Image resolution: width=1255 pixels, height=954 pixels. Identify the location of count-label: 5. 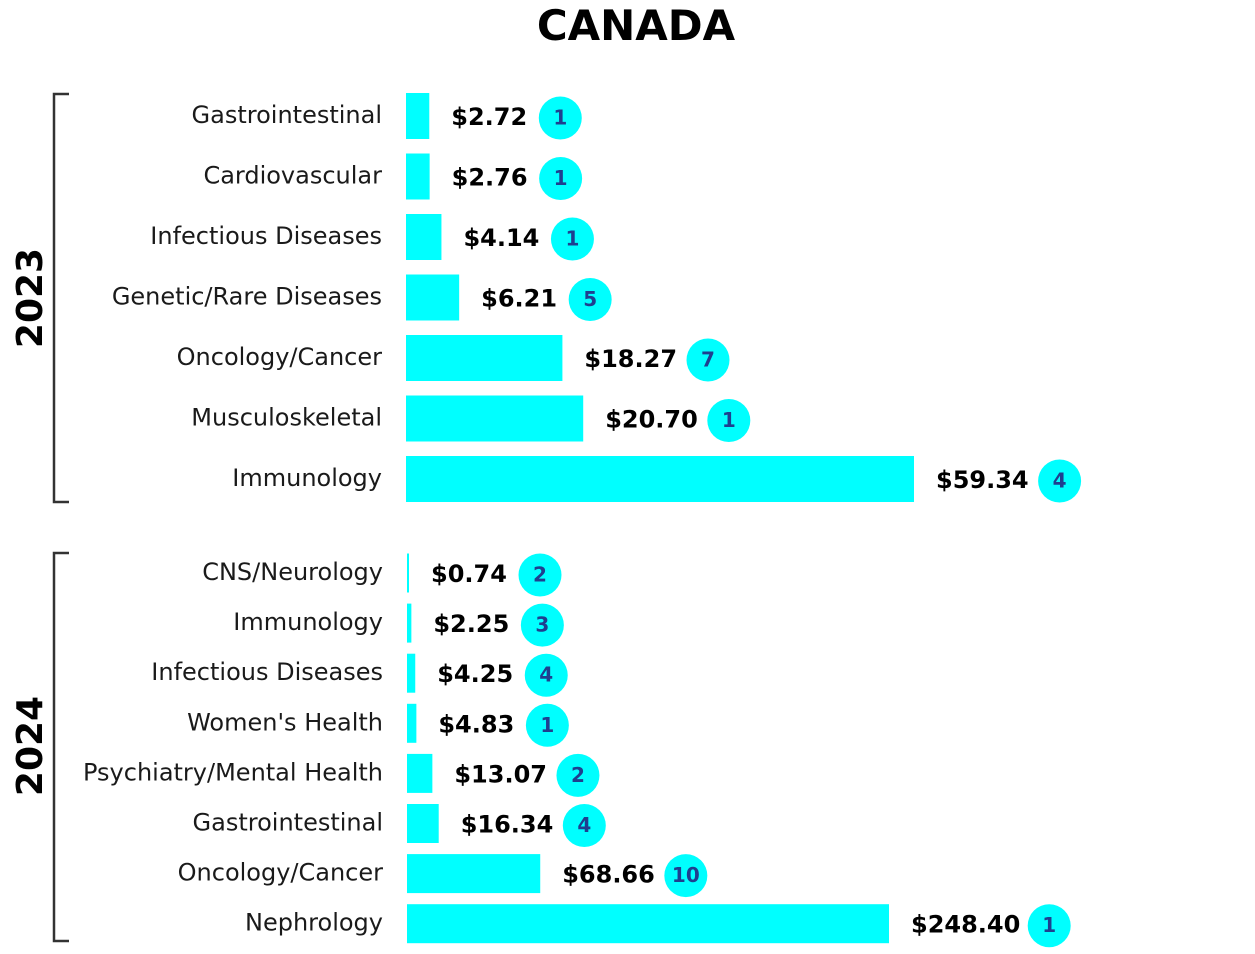
(590, 299).